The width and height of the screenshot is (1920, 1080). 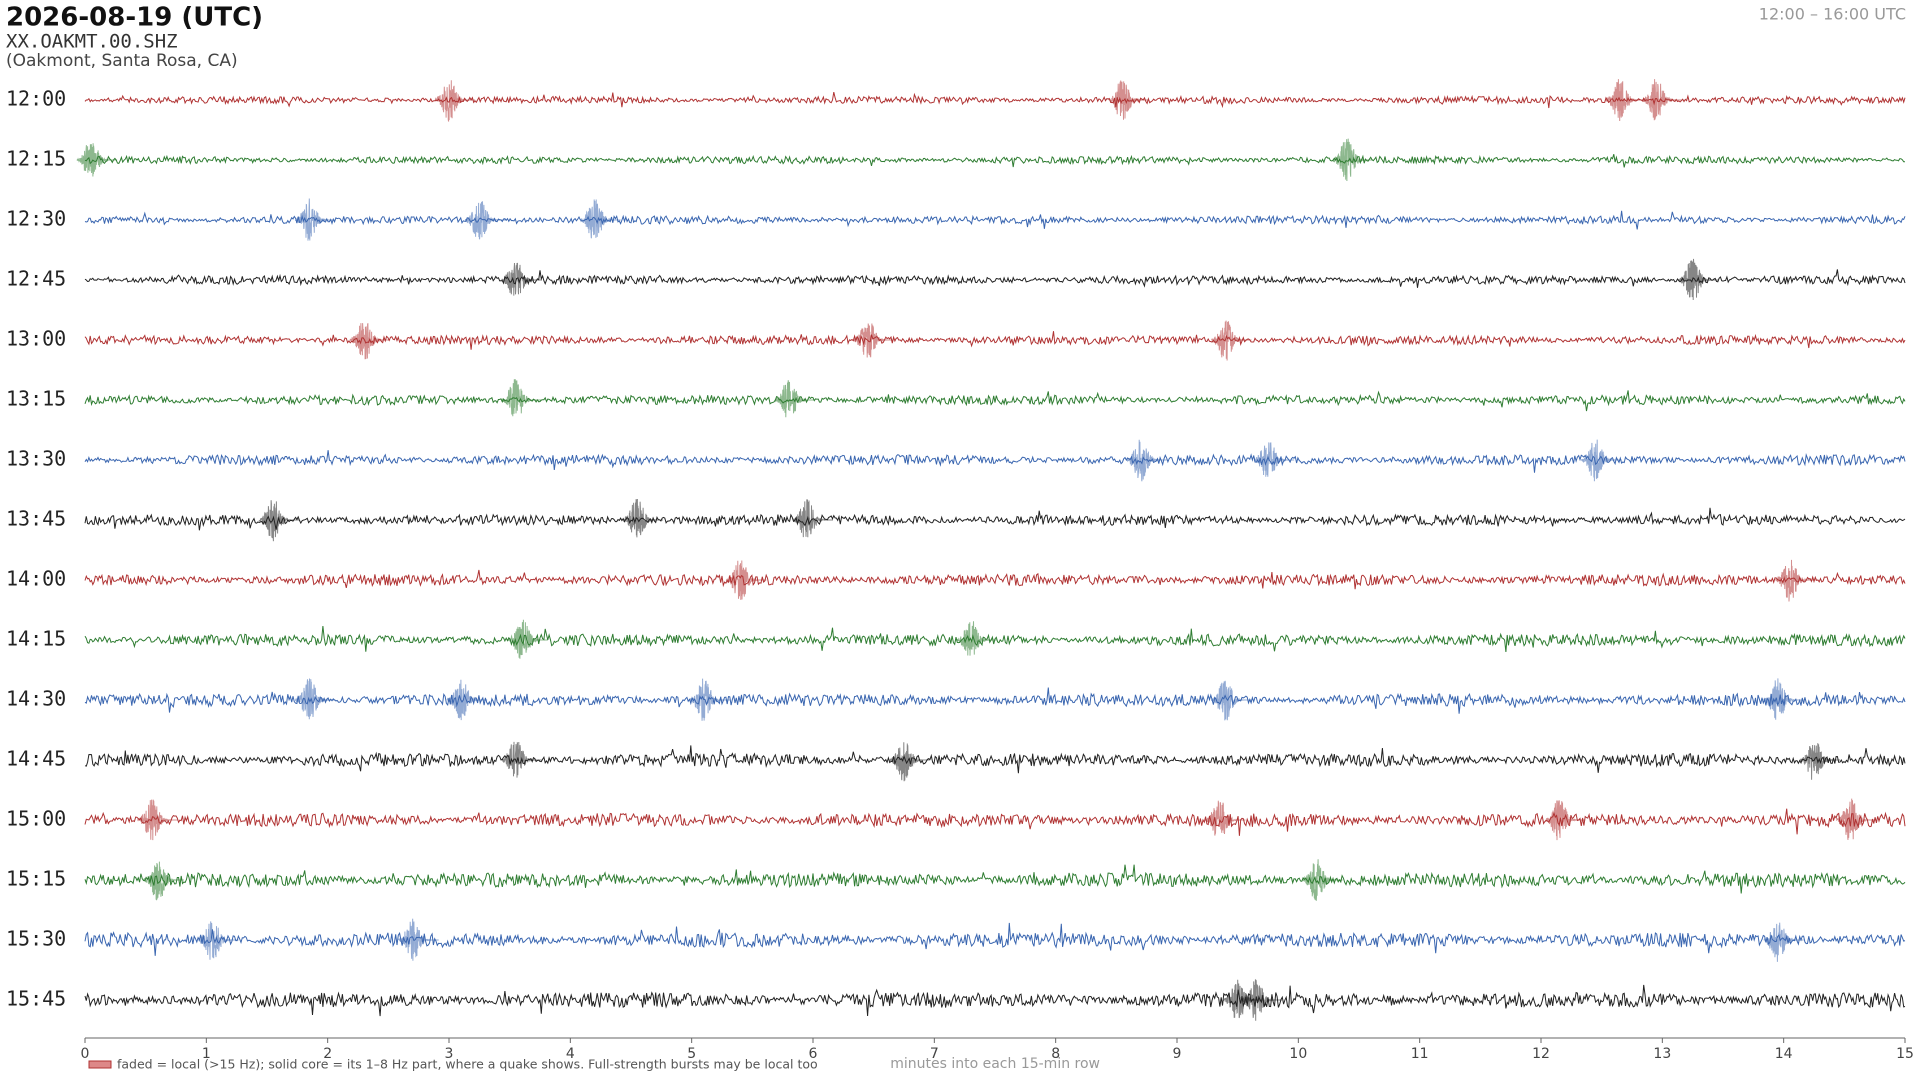 What do you see at coordinates (1662, 1054) in the screenshot?
I see `x-tick-label: 13` at bounding box center [1662, 1054].